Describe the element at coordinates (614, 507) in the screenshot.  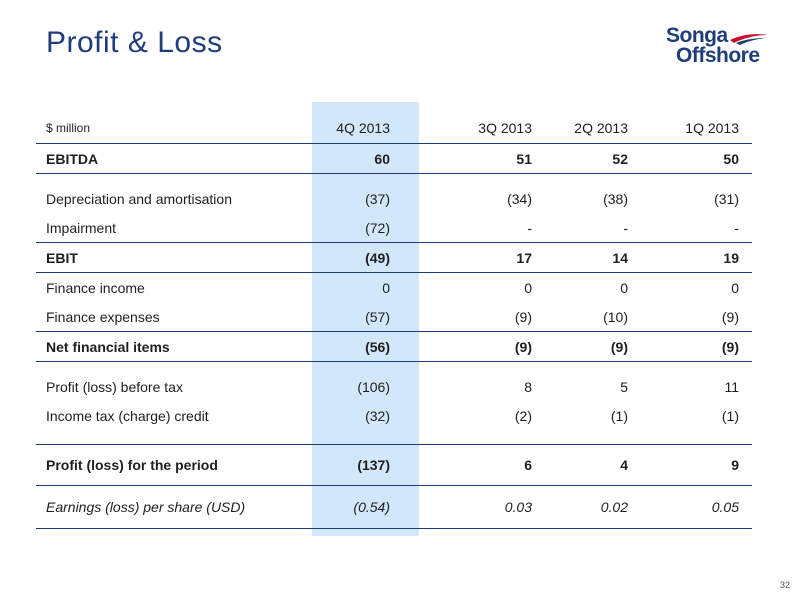
I see `cell-2q2013: 0.02` at that location.